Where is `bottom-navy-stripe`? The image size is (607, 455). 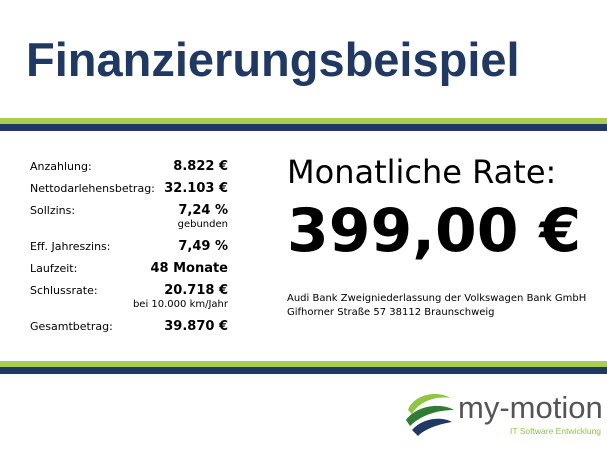
bottom-navy-stripe is located at coordinates (303, 370).